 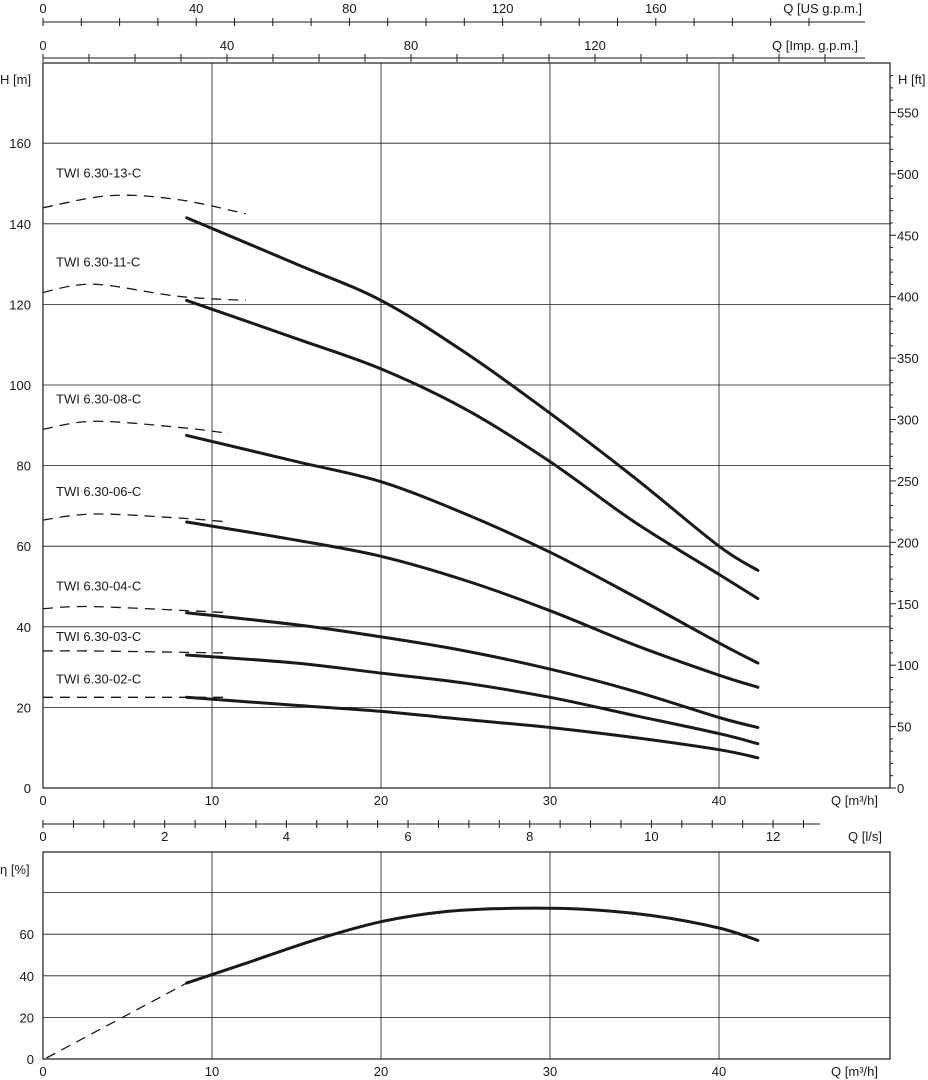 I want to click on eff-m3h-tick-label: 20, so click(x=381, y=1071).